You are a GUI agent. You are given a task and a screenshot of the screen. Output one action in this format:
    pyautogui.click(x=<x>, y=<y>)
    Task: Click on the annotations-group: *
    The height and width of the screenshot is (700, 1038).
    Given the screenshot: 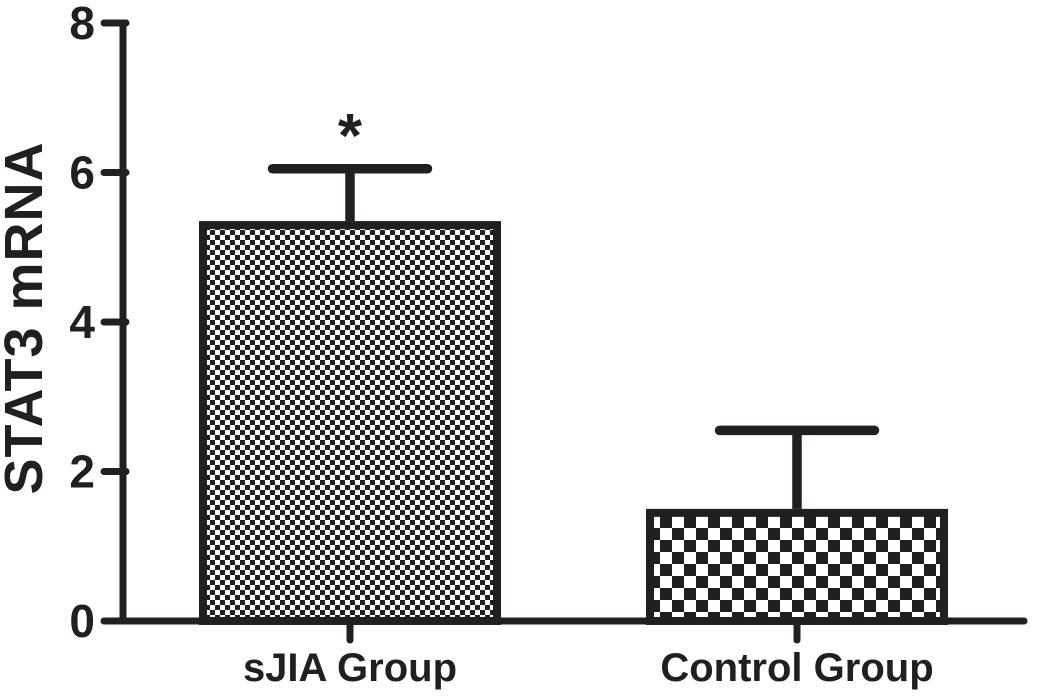 What is the action you would take?
    pyautogui.click(x=350, y=136)
    